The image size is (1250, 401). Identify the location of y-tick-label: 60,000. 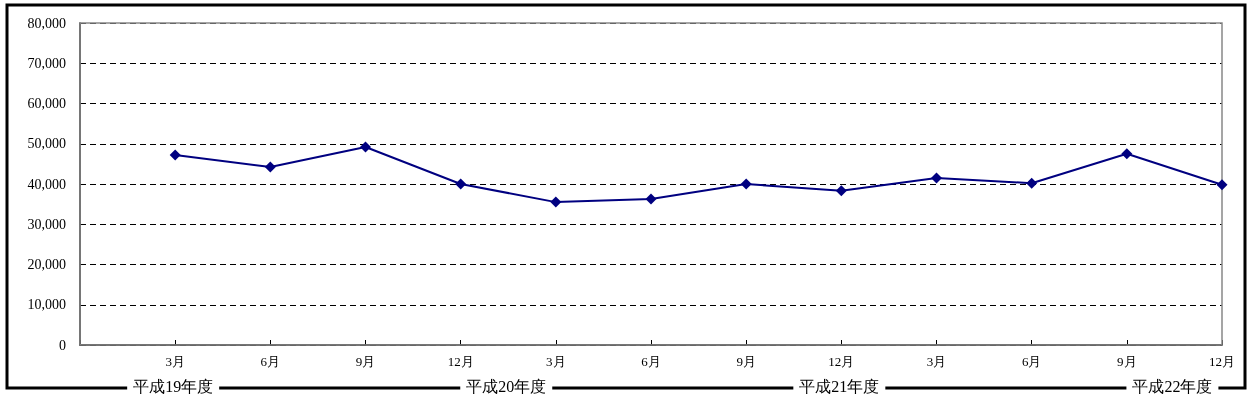
(46, 103).